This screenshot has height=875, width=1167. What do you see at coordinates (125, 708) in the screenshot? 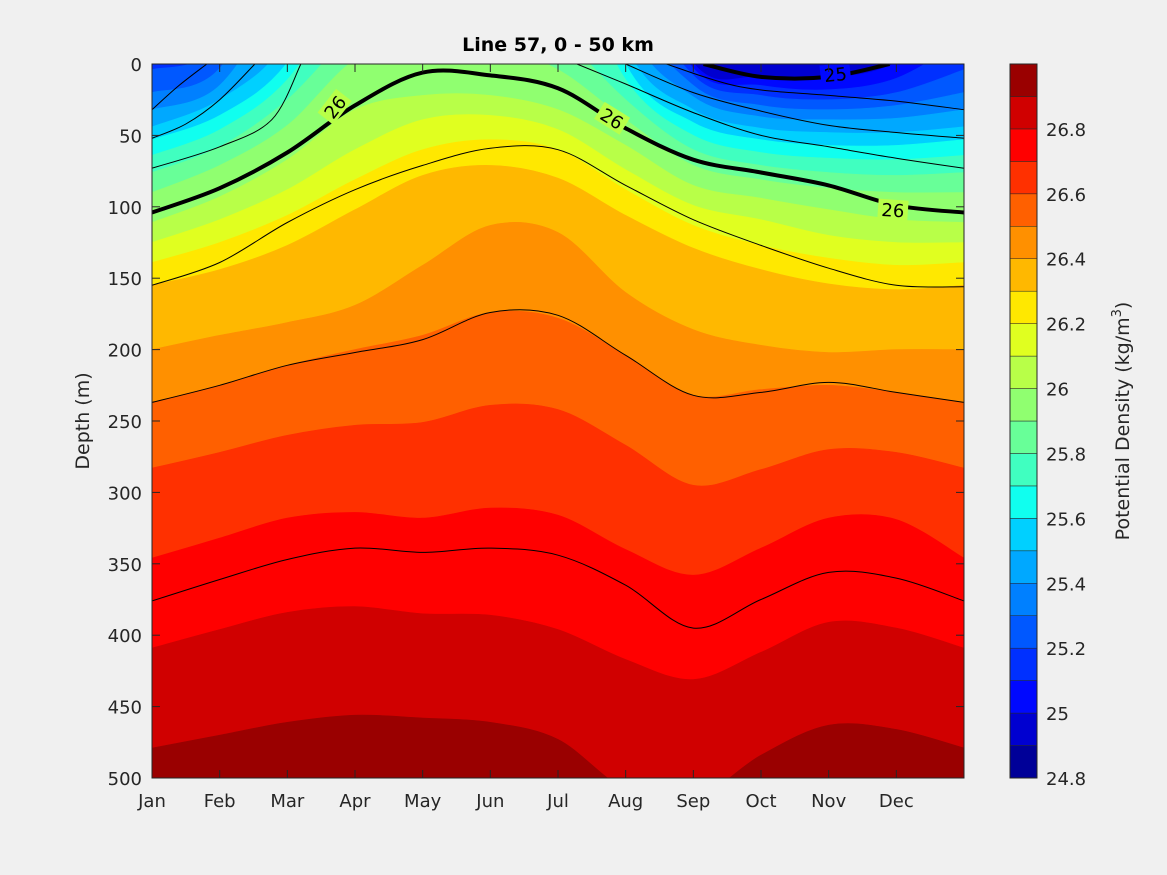
I see `y-tick-label: 450` at bounding box center [125, 708].